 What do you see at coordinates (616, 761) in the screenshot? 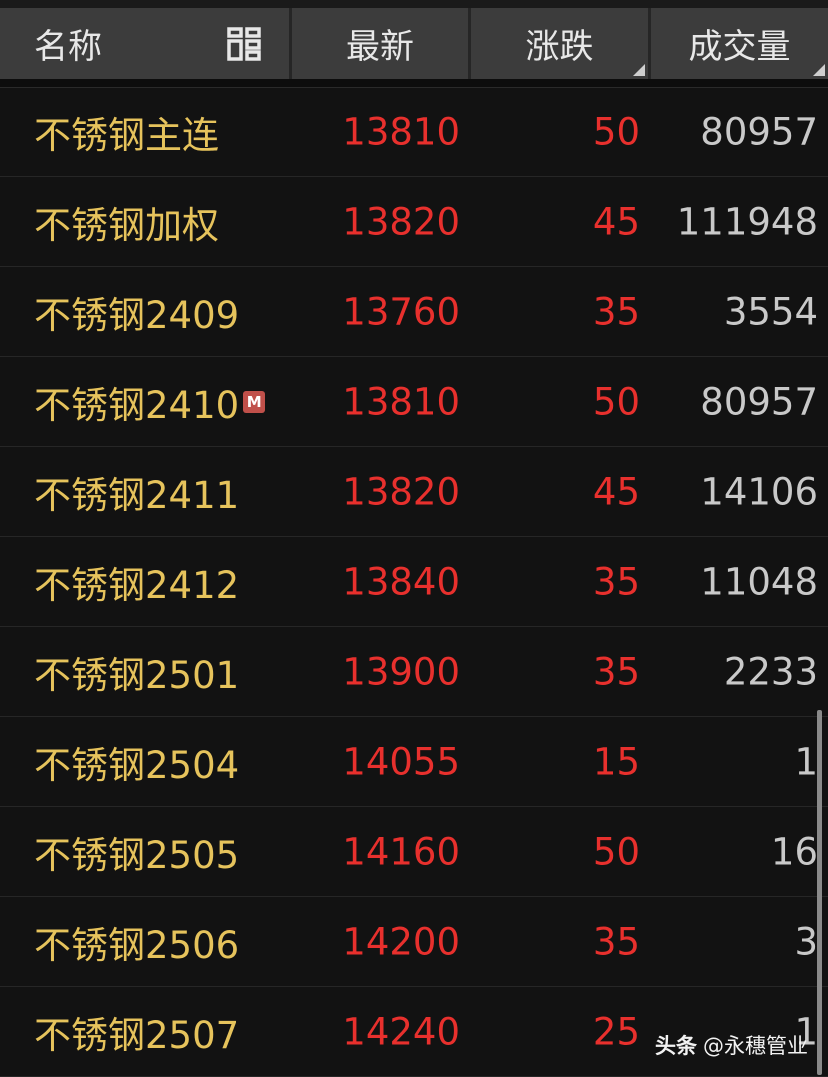
I see `price-change: 15` at bounding box center [616, 761].